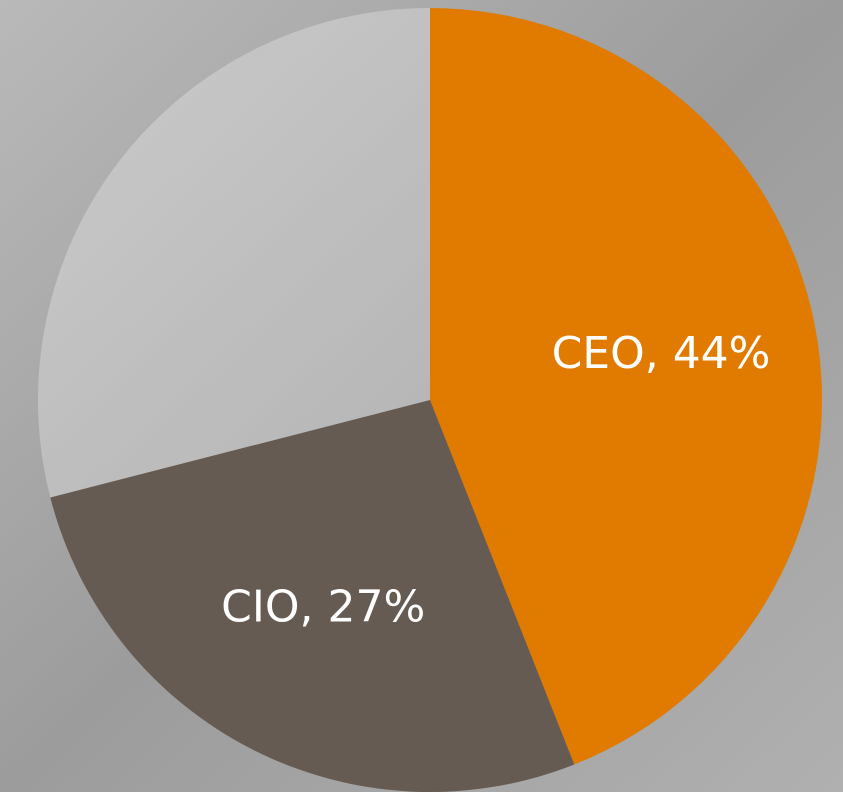 The width and height of the screenshot is (843, 792). I want to click on data-label: CEO, 44%, so click(661, 353).